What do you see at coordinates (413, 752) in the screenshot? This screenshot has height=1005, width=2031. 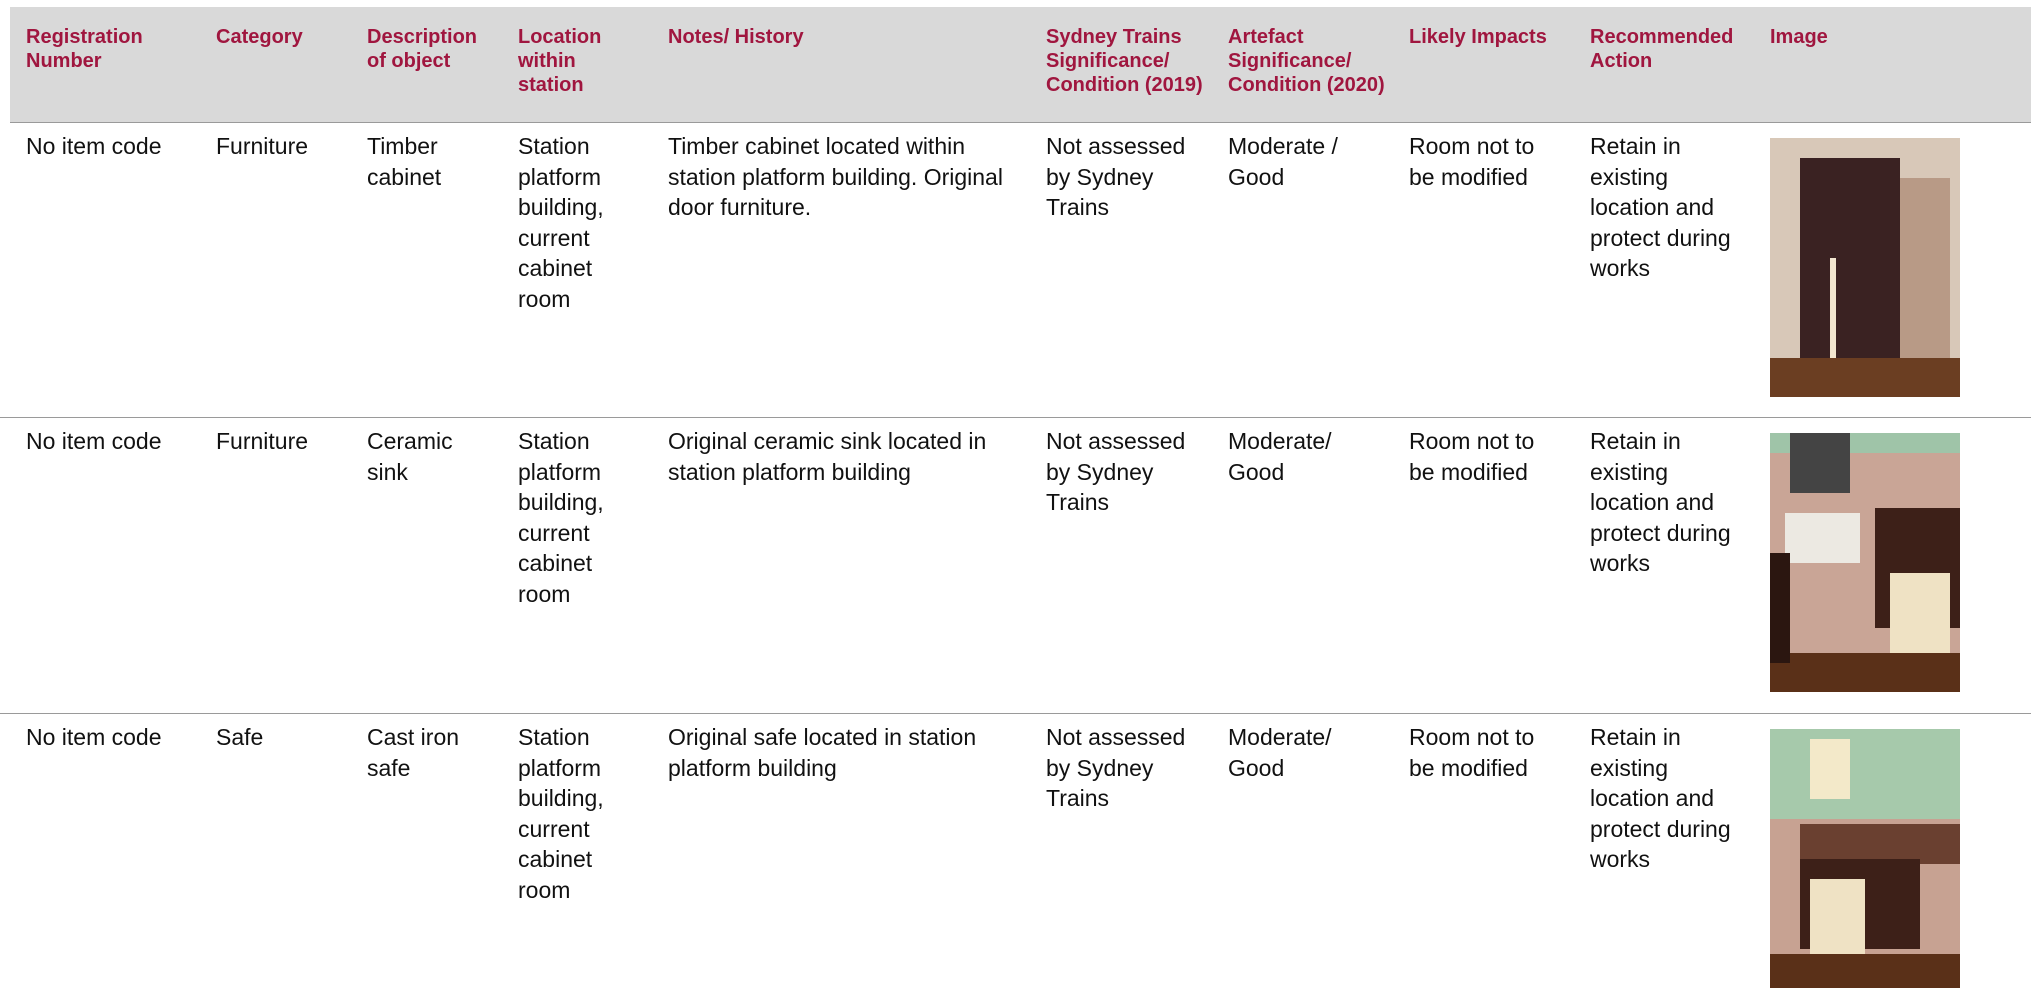 I see `table-cell: Cast iron safe` at bounding box center [413, 752].